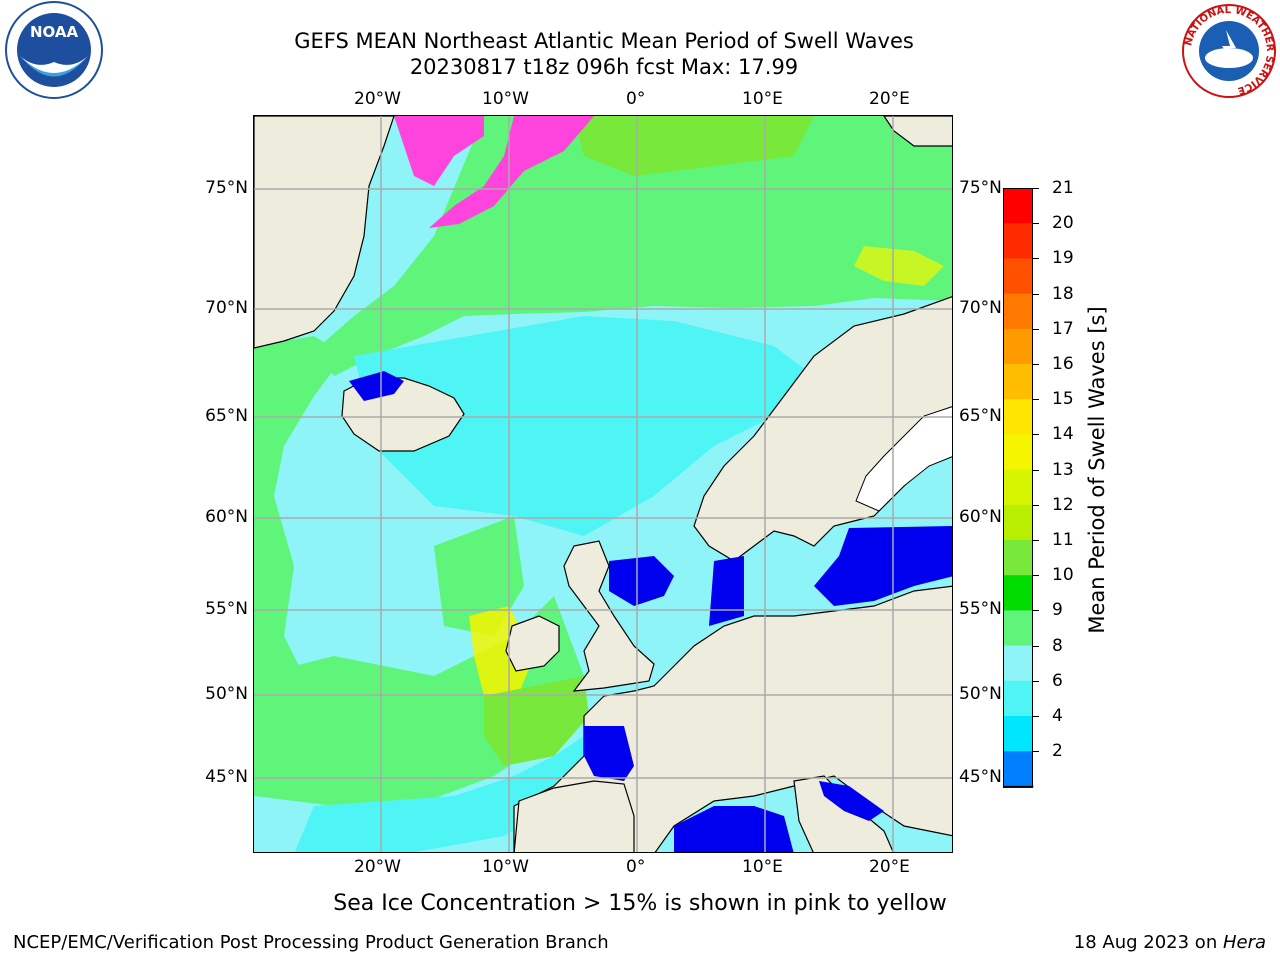 This screenshot has height=960, width=1280. I want to click on colorbar-tick-label: 8, so click(1057, 645).